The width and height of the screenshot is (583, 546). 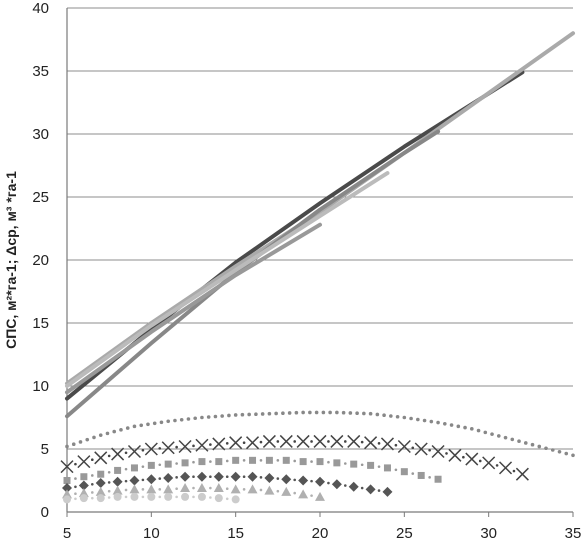 I want to click on y-tick-label: 20, so click(x=40, y=260).